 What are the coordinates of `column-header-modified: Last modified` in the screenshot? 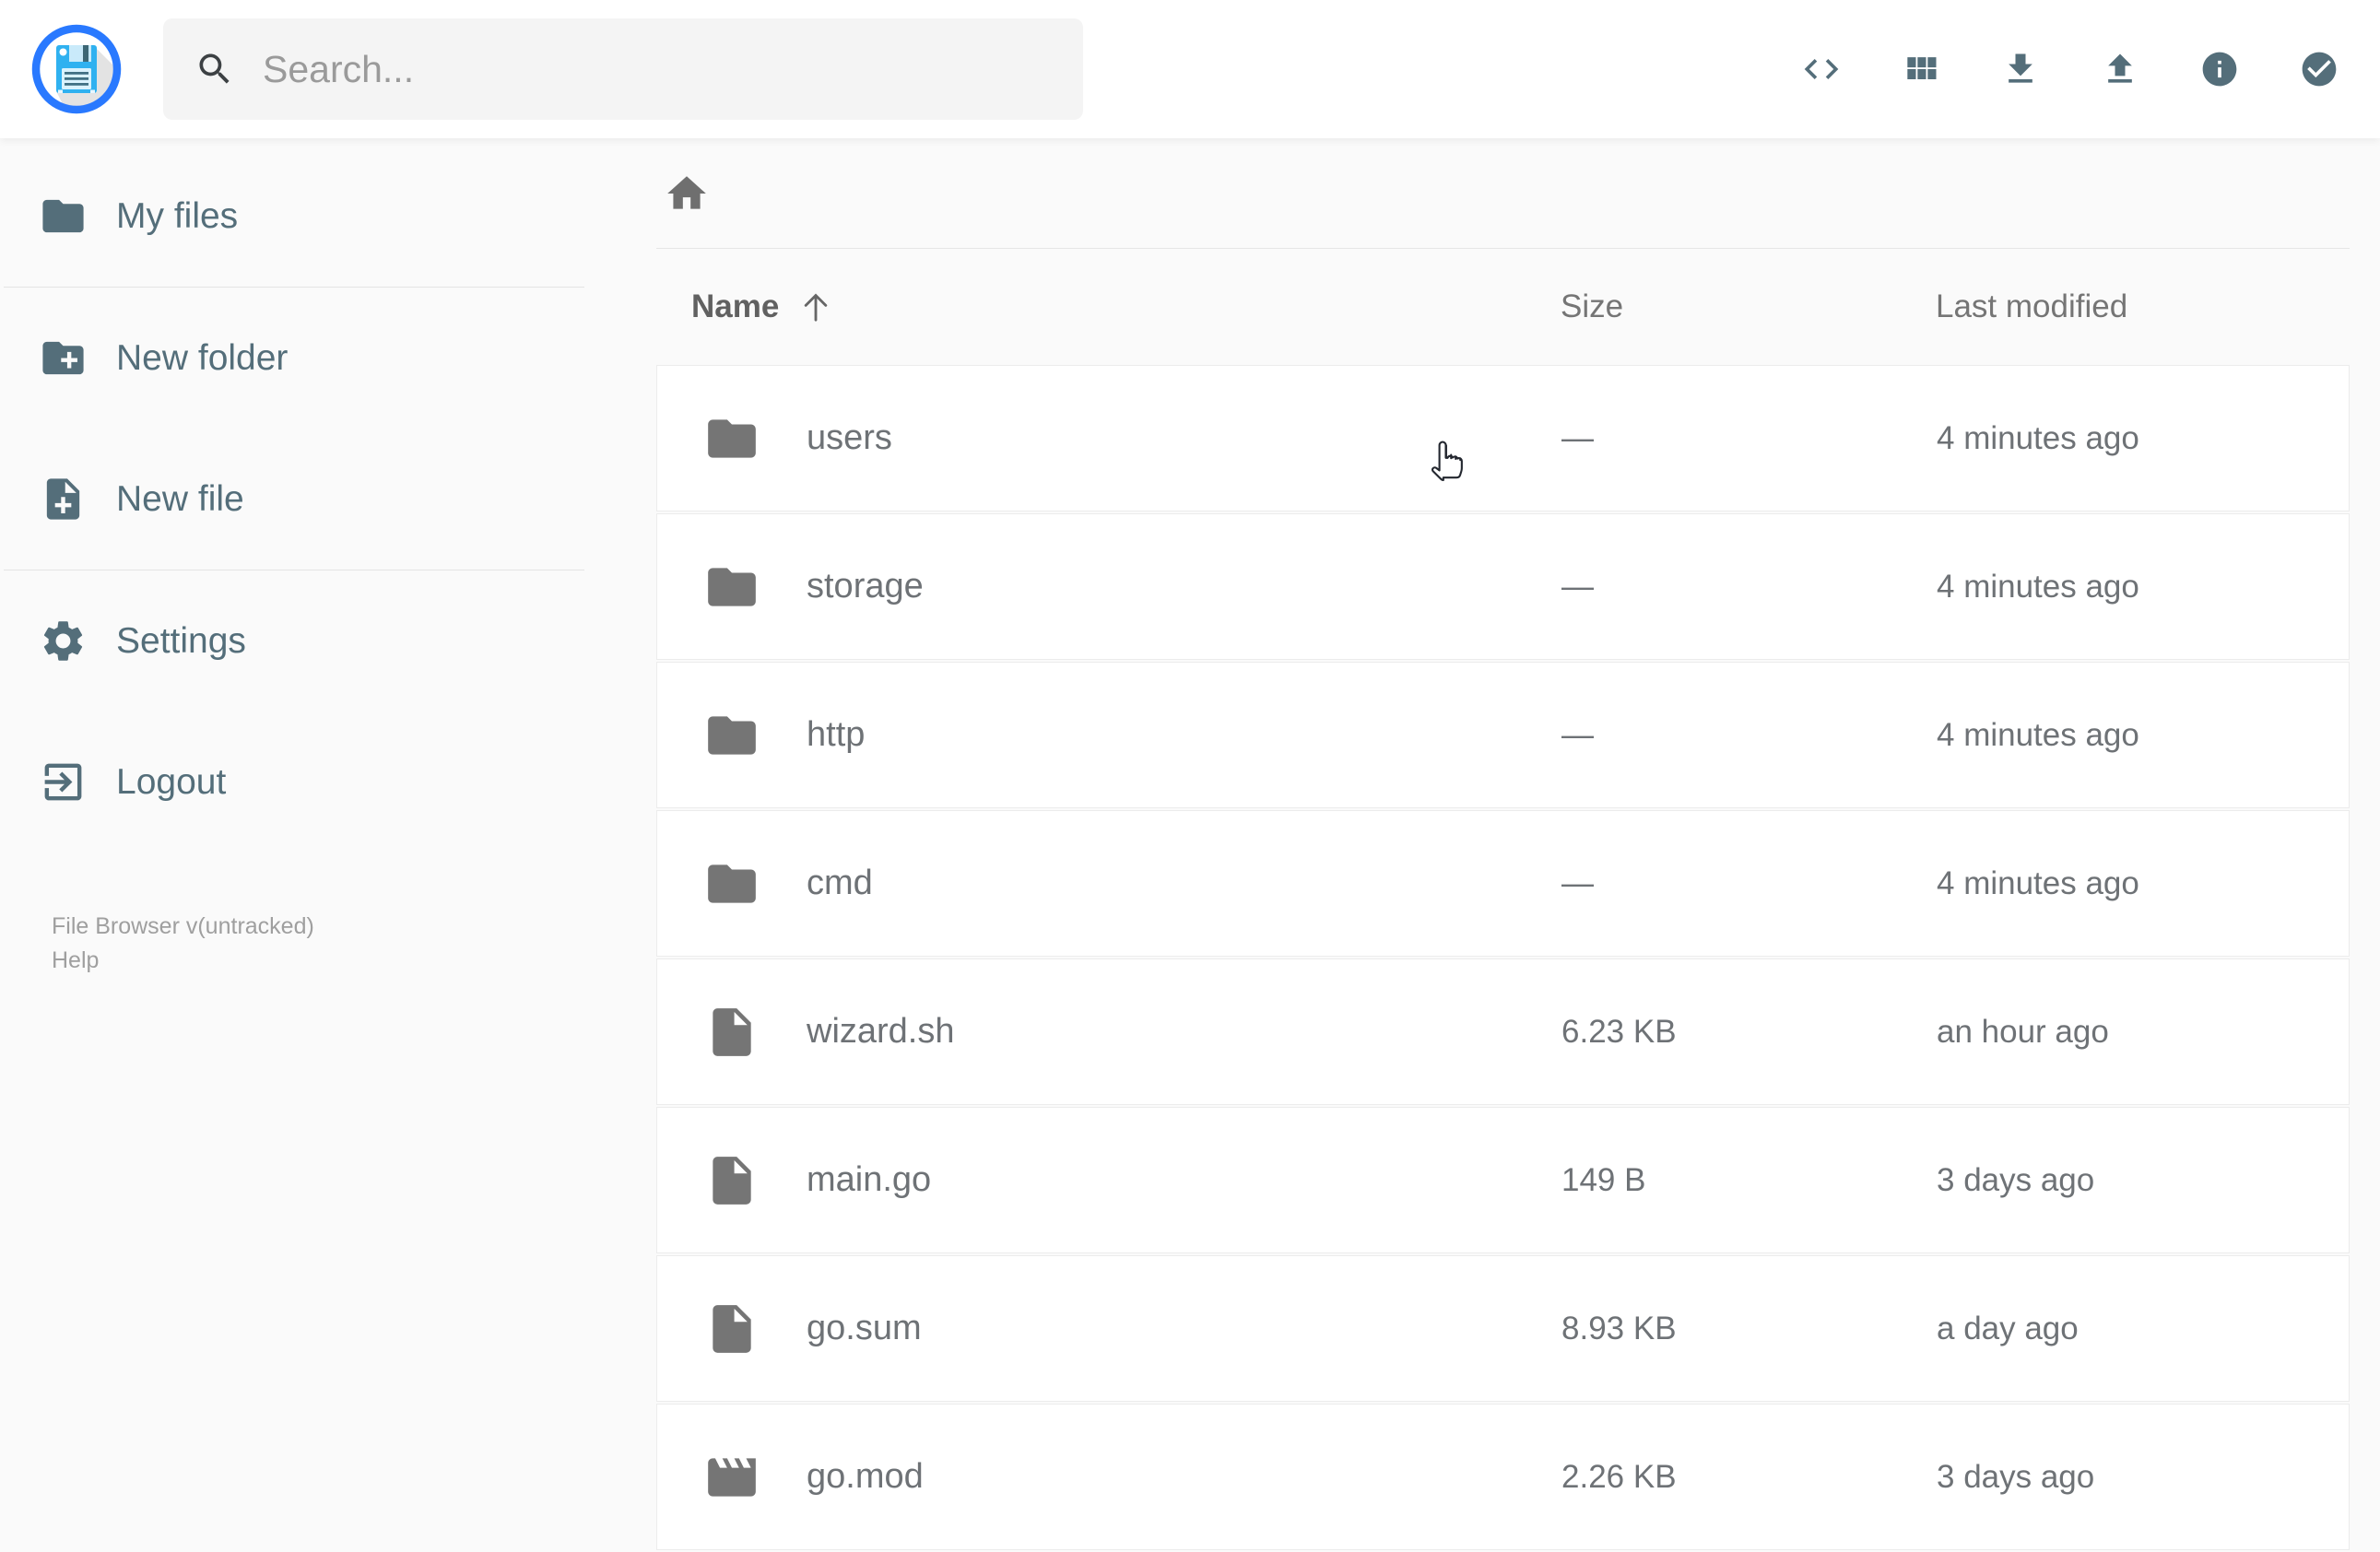 It's located at (2032, 306).